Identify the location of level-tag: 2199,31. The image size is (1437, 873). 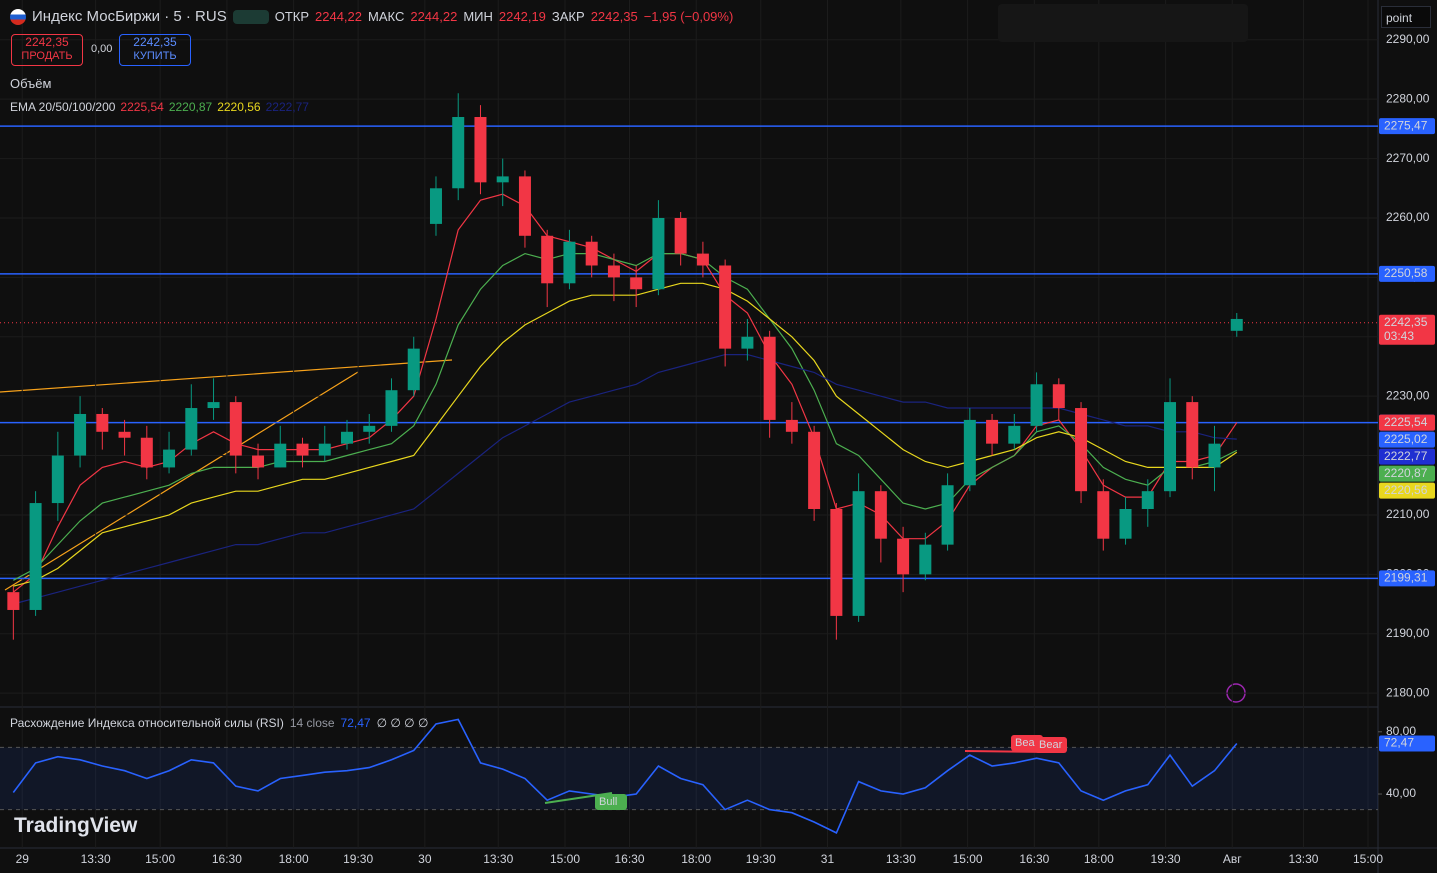
(1406, 578).